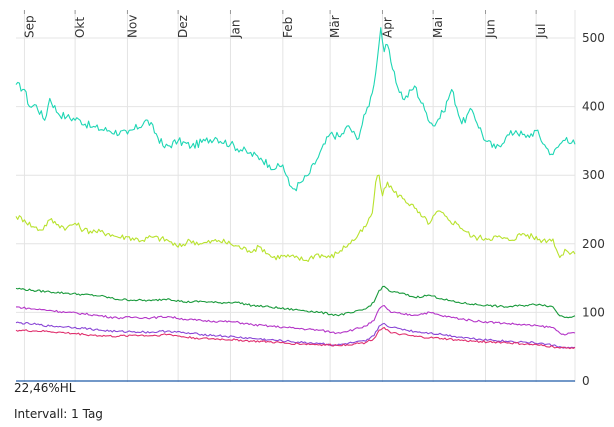  I want to click on month-label: Dez, so click(183, 26).